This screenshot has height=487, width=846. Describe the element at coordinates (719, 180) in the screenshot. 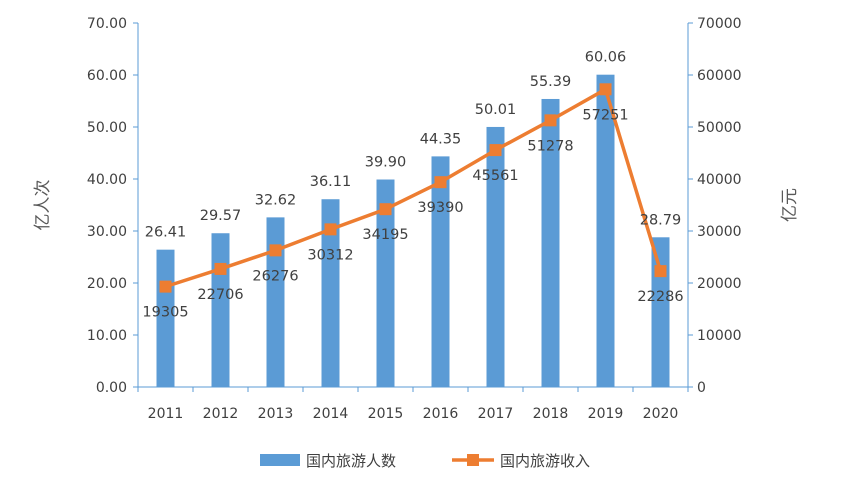

I see `y-right-tick-label: 40000` at that location.